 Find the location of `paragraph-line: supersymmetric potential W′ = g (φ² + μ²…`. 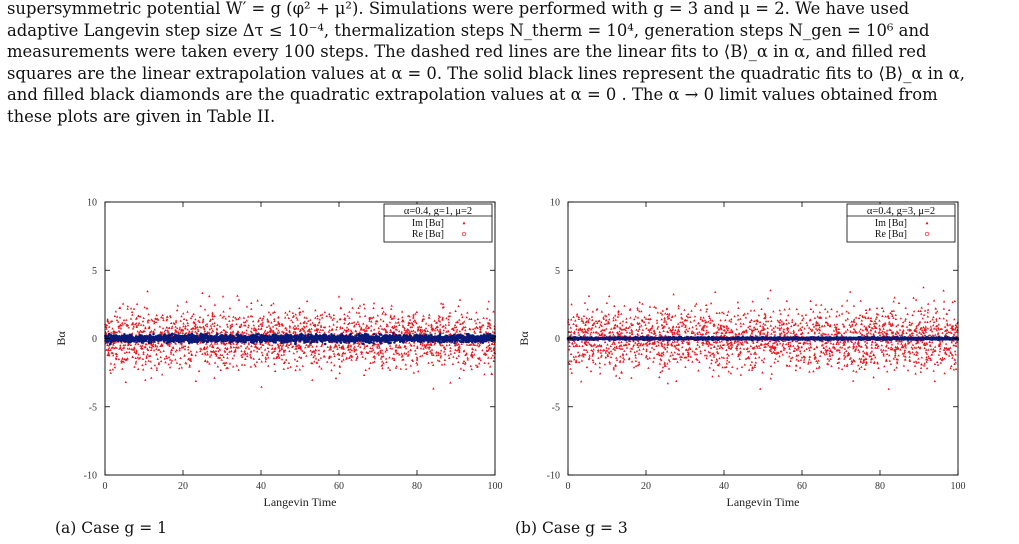

paragraph-line: supersymmetric potential W′ = g (φ² + μ²… is located at coordinates (458, 9).